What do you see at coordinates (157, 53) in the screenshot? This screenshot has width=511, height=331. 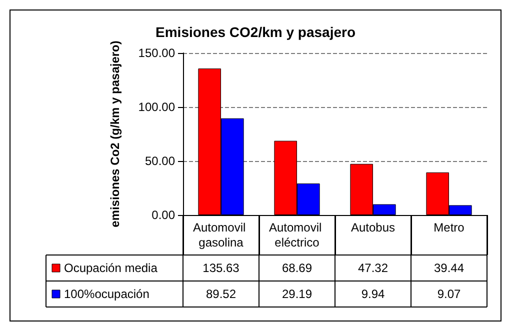 I see `y-tick-label: 150.00` at bounding box center [157, 53].